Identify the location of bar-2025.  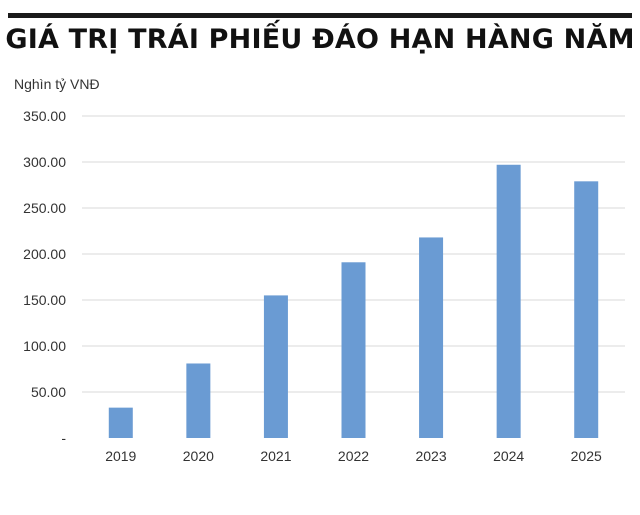
(586, 309).